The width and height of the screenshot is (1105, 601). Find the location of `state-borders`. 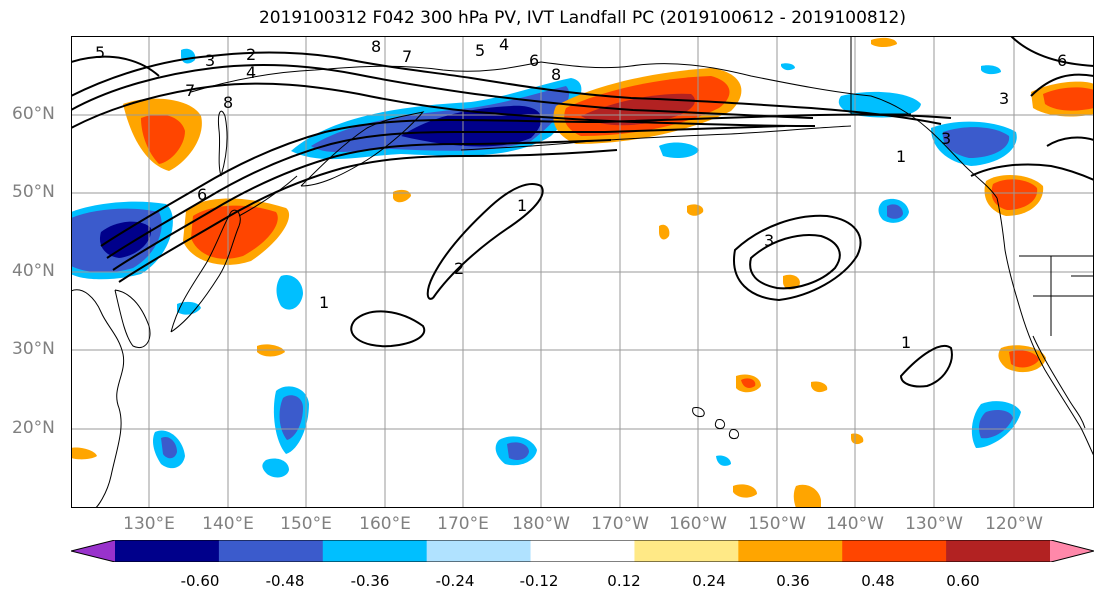

state-borders is located at coordinates (1056, 295).